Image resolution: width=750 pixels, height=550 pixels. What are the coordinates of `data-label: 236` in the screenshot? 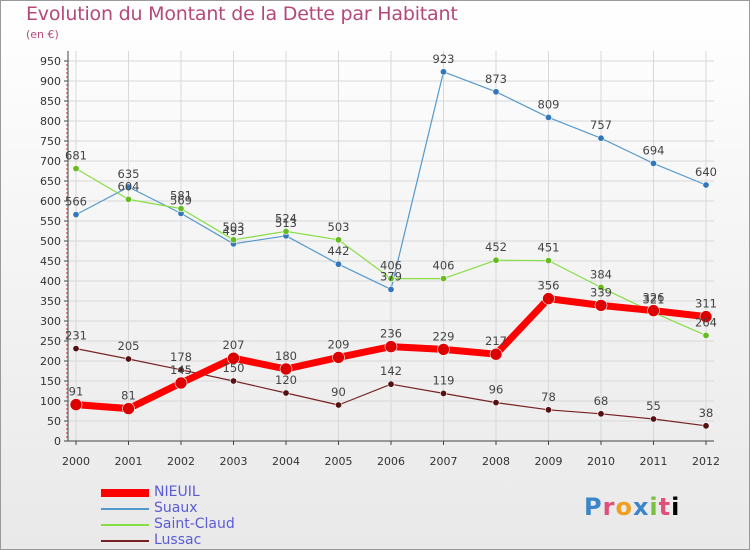 It's located at (391, 334).